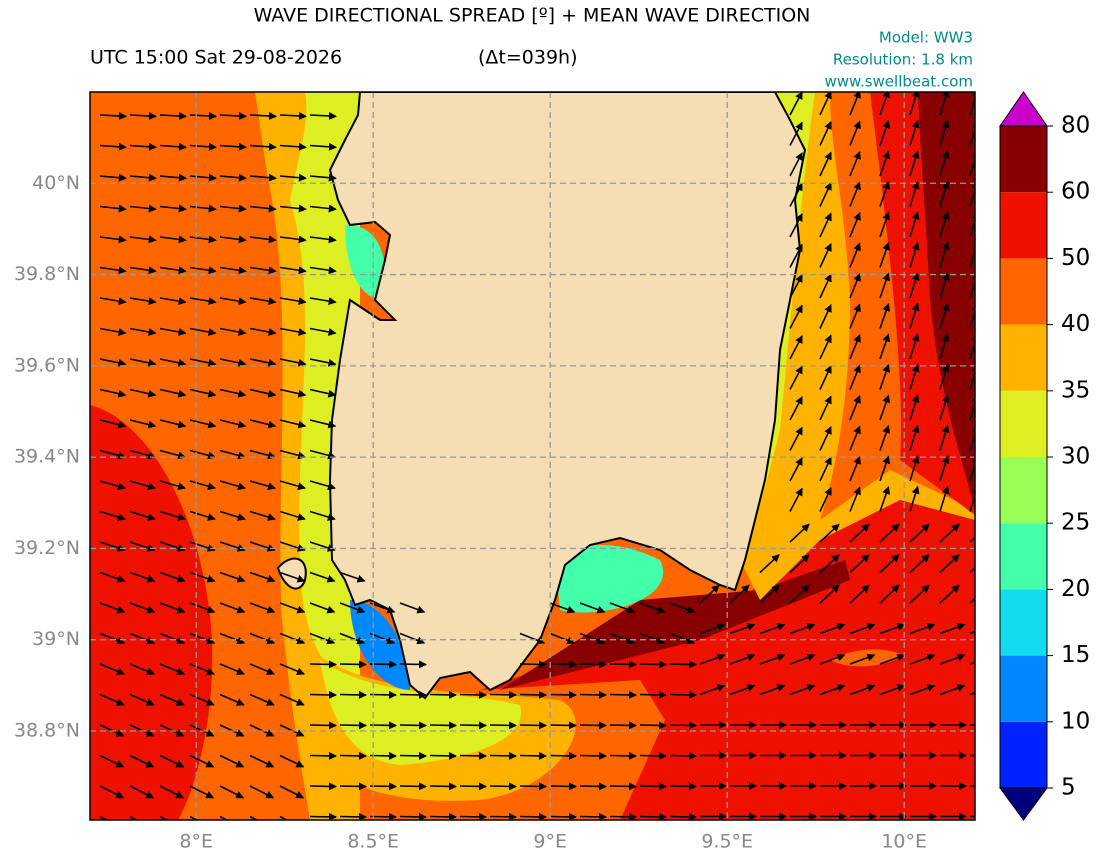 The width and height of the screenshot is (1101, 859). I want to click on y-tick-label: 39.2°N, so click(47, 548).